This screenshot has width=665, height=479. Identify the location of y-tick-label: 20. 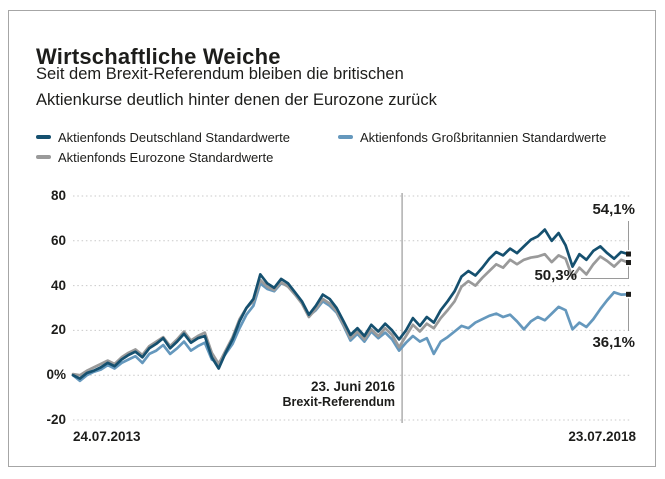
(58, 330).